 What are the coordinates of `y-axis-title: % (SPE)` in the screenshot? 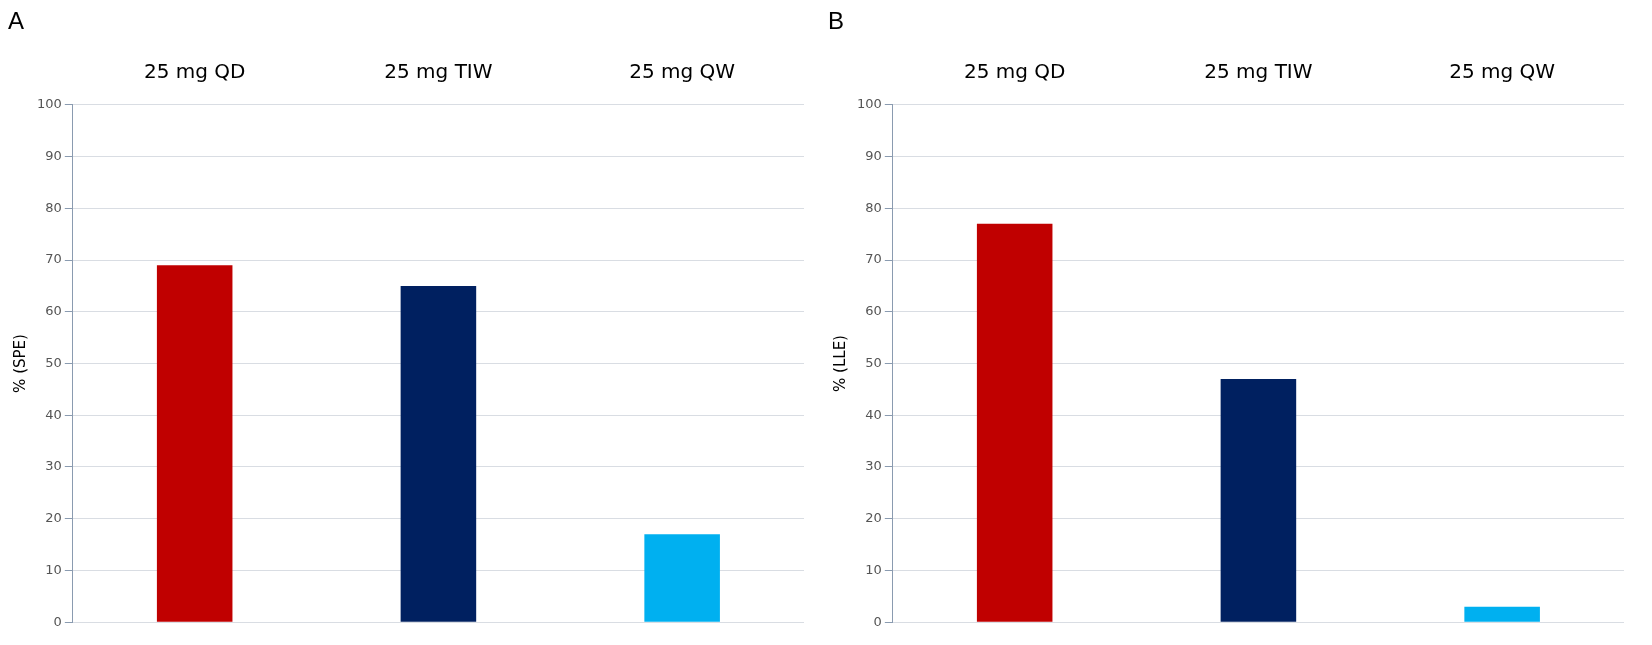 It's located at (19, 363).